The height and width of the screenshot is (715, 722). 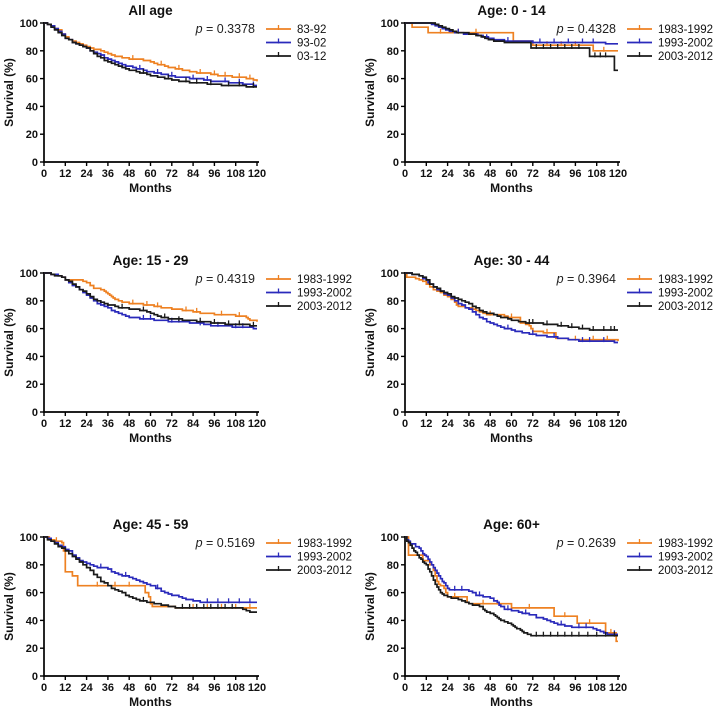 I want to click on legend-label: 03-12, so click(x=311, y=57).